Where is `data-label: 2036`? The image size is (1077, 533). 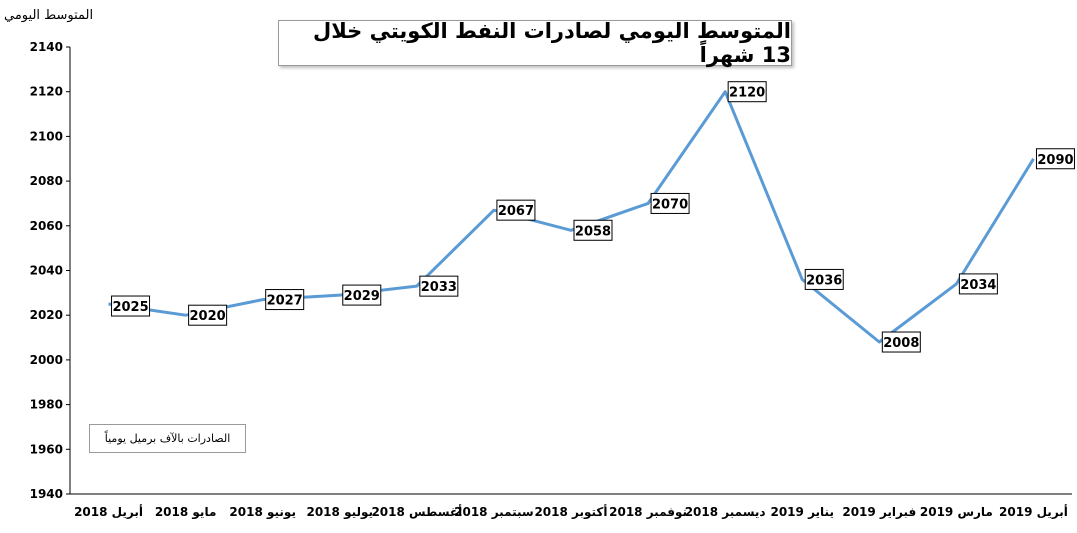 data-label: 2036 is located at coordinates (824, 279).